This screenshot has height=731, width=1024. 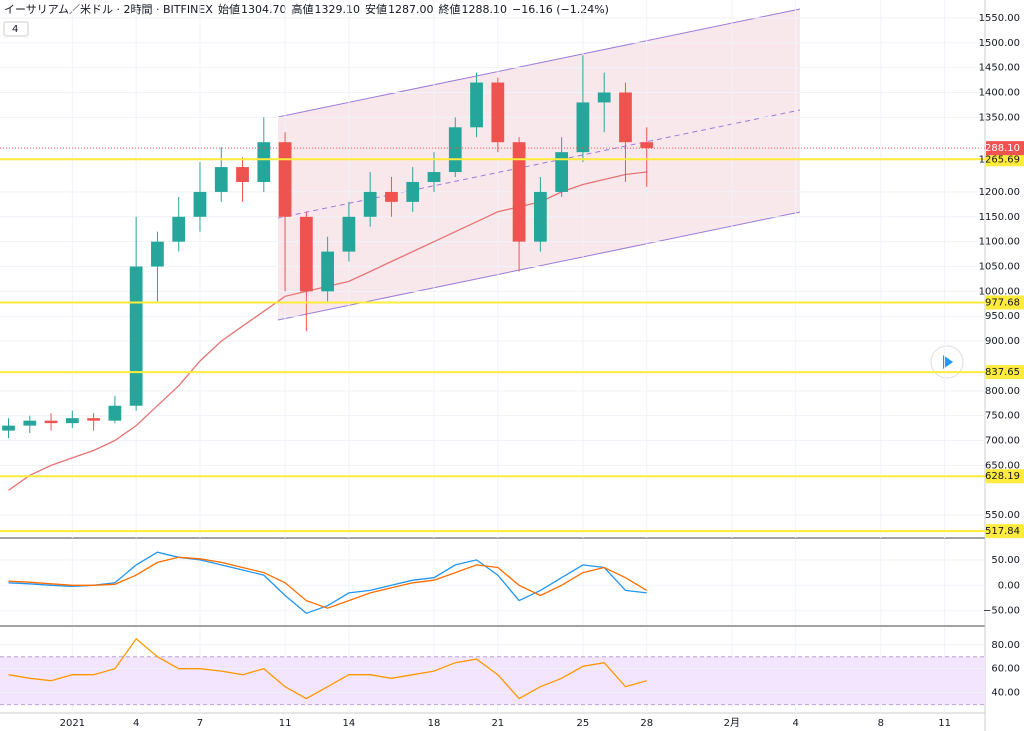 I want to click on price-change: −16.16 (−1.24%), so click(x=560, y=9).